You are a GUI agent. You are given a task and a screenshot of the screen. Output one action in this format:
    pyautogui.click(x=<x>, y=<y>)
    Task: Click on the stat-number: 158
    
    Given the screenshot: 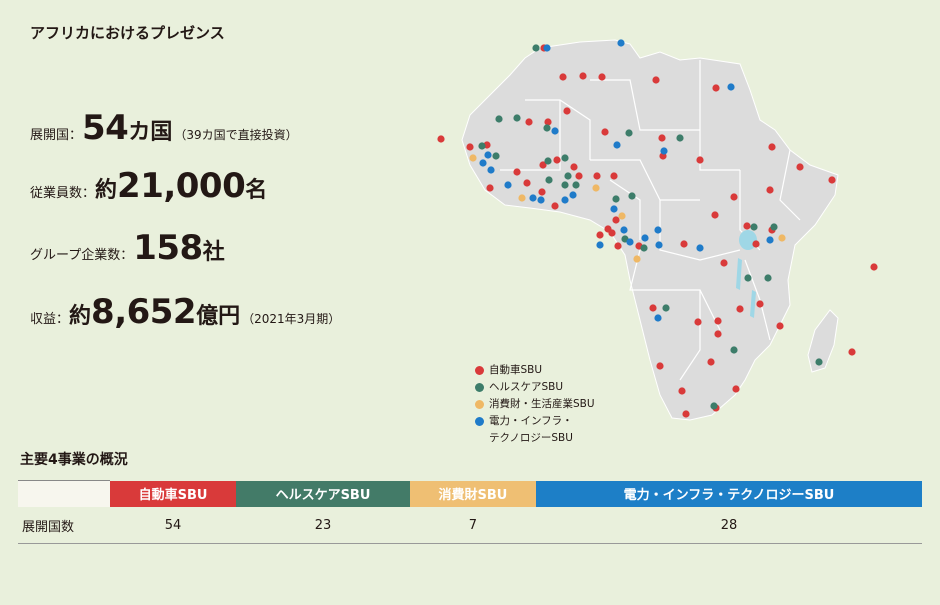 What is the action you would take?
    pyautogui.click(x=168, y=248)
    